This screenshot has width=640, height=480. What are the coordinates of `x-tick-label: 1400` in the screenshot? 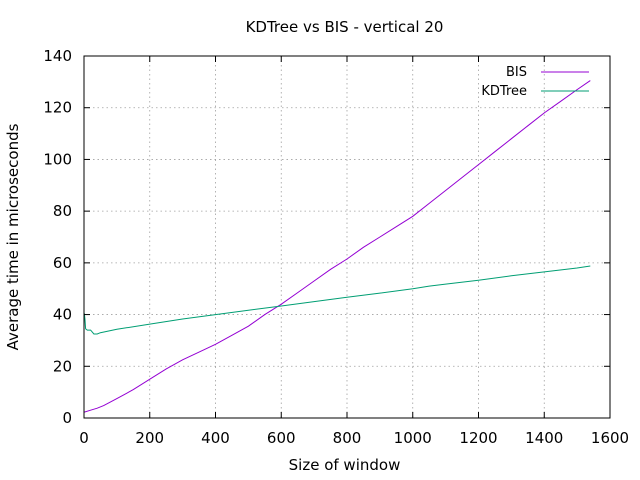 It's located at (544, 438).